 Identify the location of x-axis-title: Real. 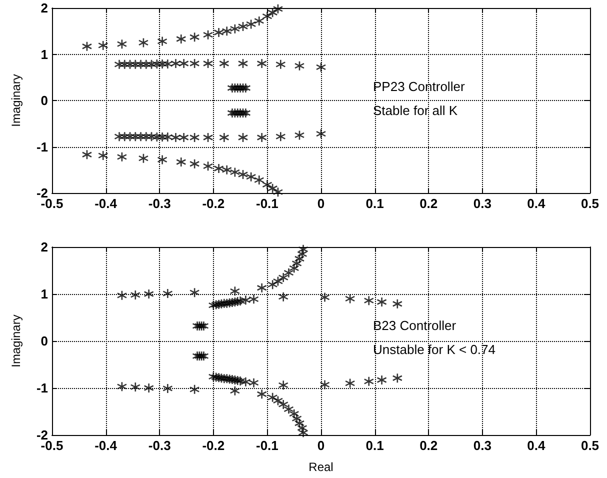
(321, 467).